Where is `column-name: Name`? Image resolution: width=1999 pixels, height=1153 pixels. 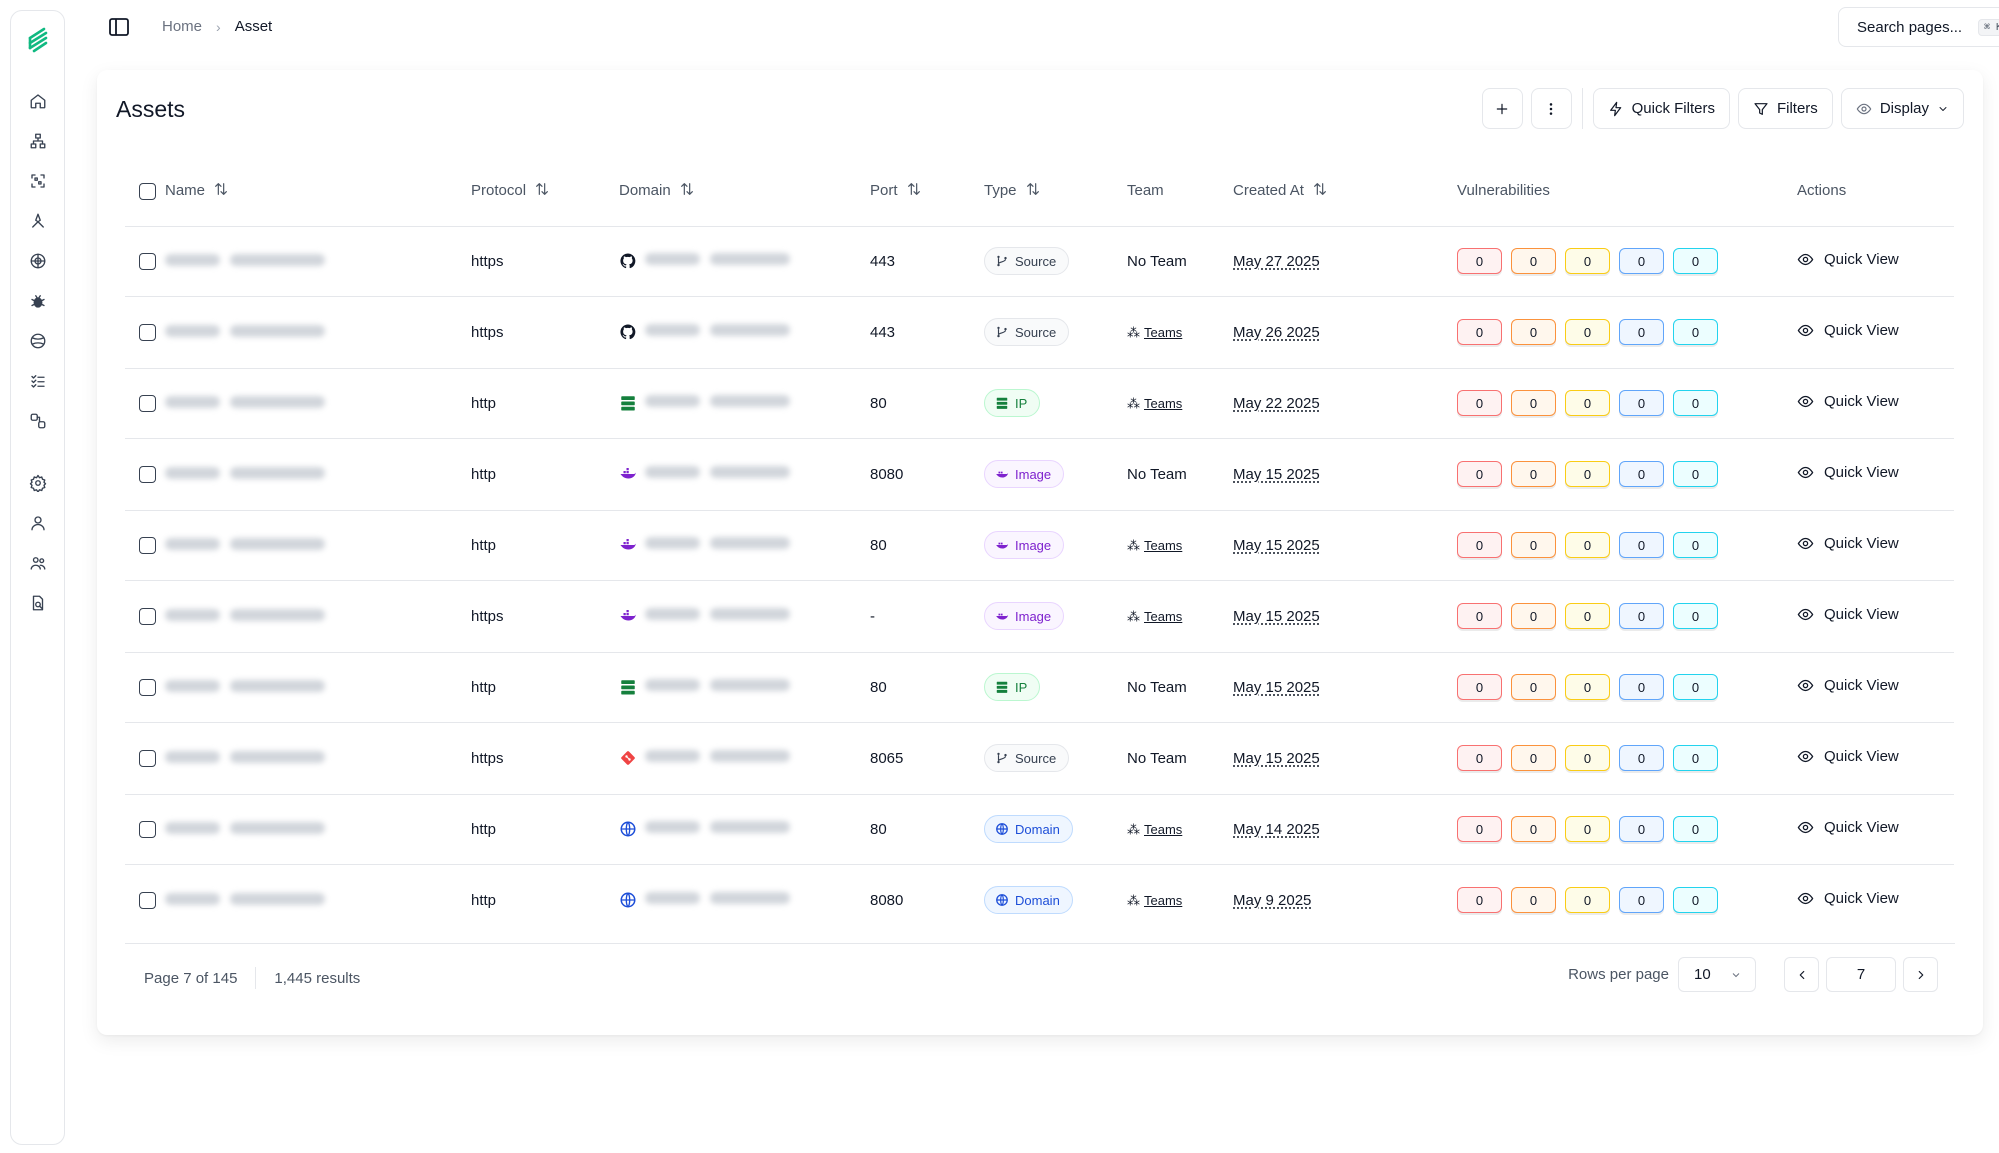 column-name: Name is located at coordinates (197, 191).